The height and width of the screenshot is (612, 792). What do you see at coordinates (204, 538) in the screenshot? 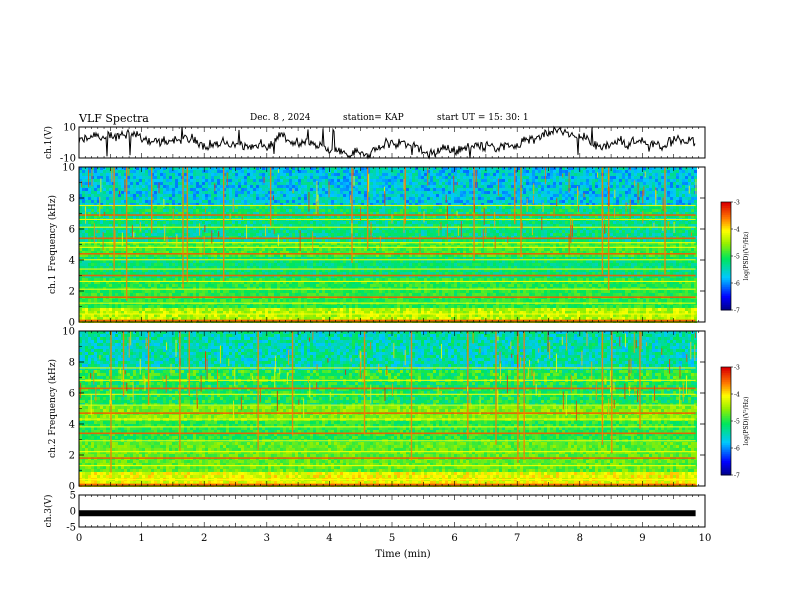
I see `x-tick-label: 2` at bounding box center [204, 538].